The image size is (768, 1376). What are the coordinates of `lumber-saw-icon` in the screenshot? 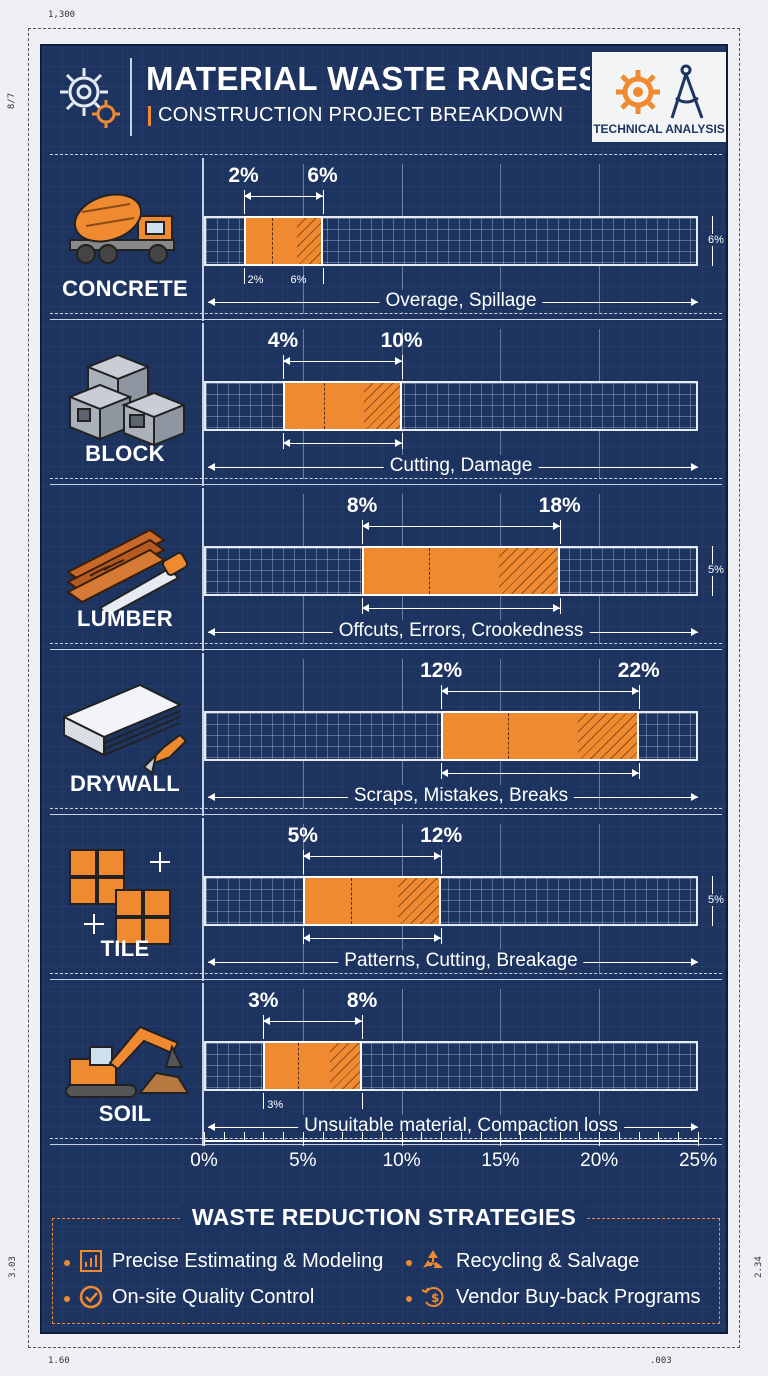 It's located at (125, 565).